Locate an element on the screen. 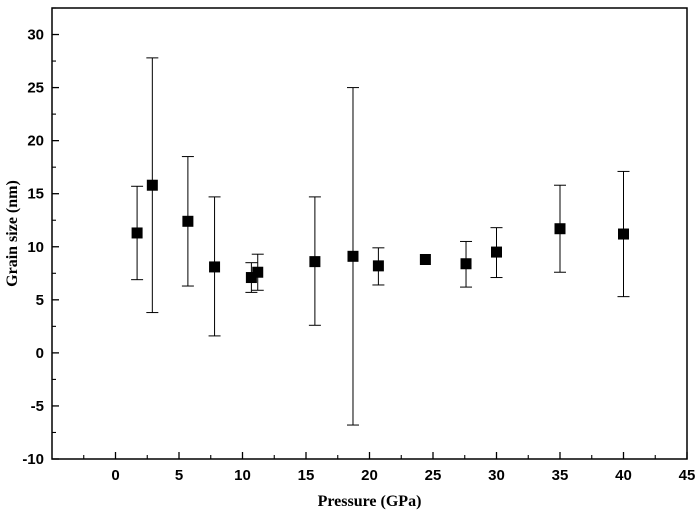 The height and width of the screenshot is (514, 700). x-tick-label: 20 is located at coordinates (369, 475).